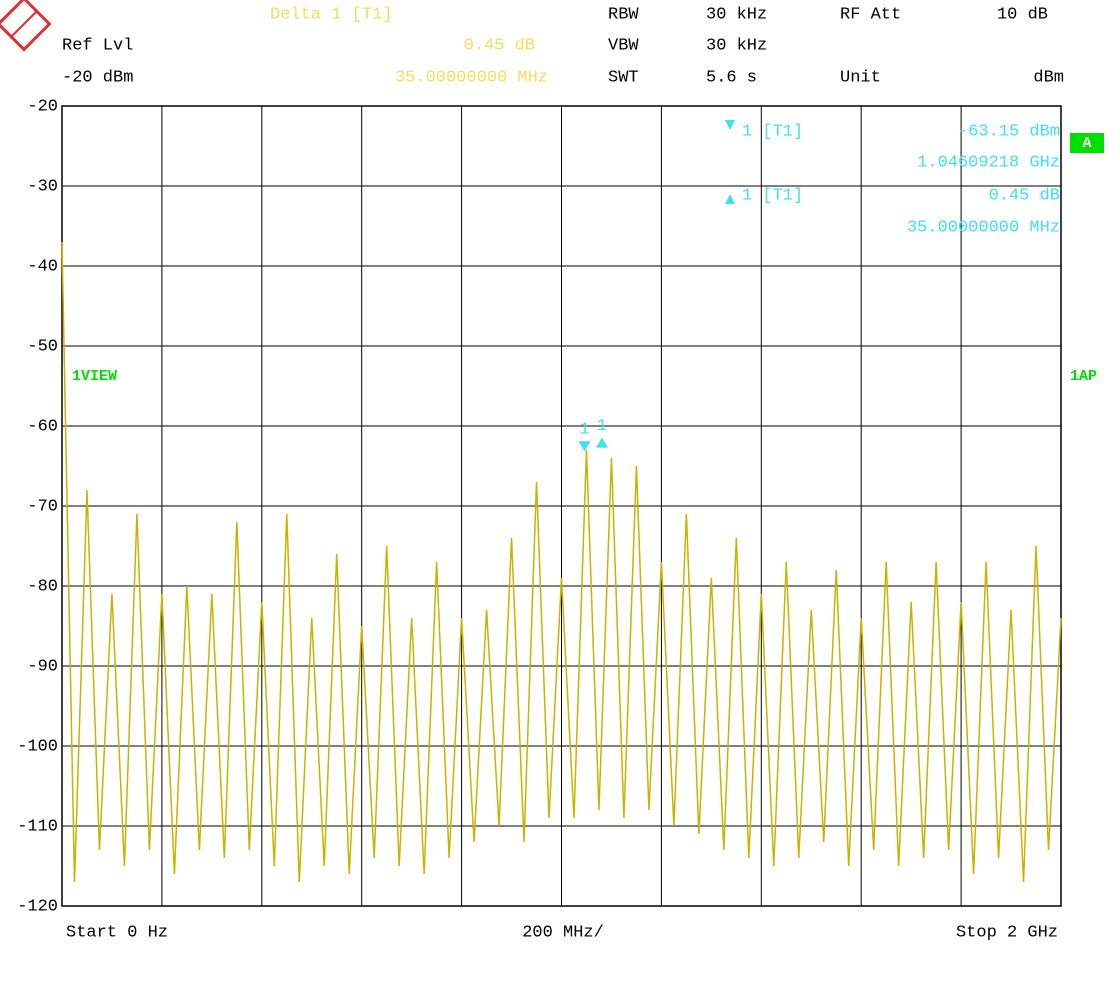 The width and height of the screenshot is (1120, 986). Describe the element at coordinates (37, 826) in the screenshot. I see `y-tick-label: -110` at that location.